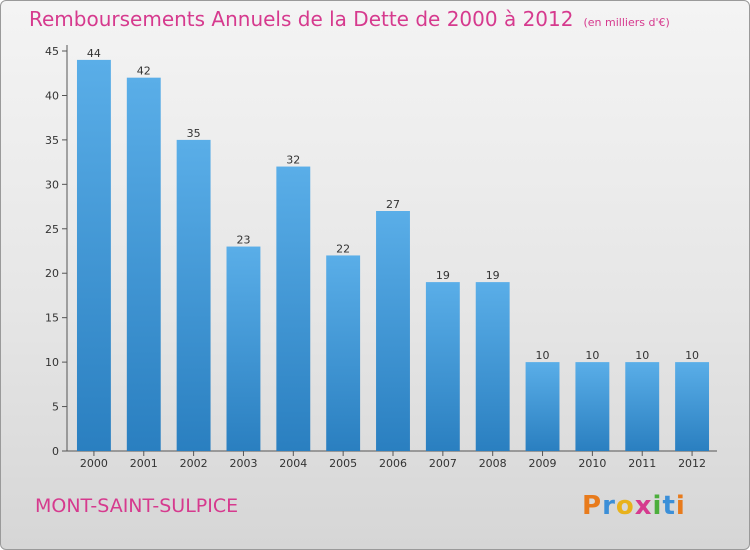 This screenshot has height=550, width=750. Describe the element at coordinates (137, 506) in the screenshot. I see `commune-name: MONT-SAINT-SULPICE` at that location.